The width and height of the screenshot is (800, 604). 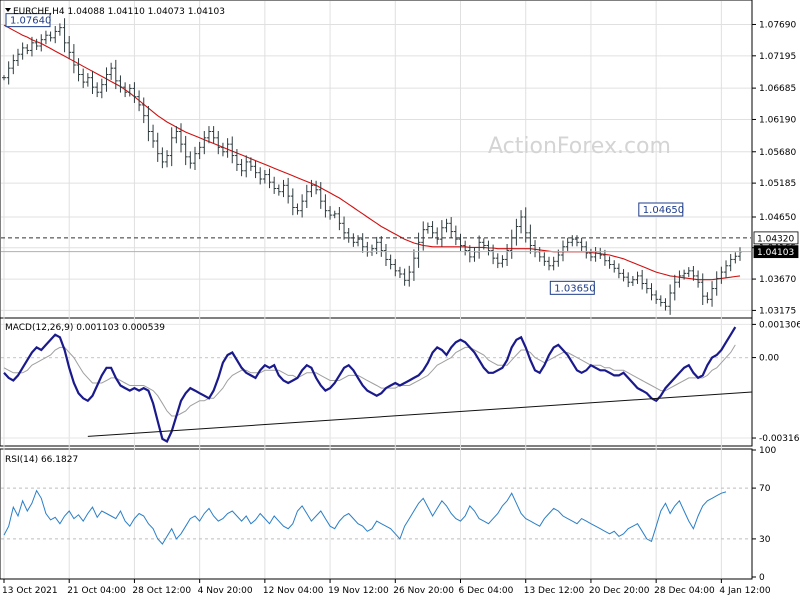 I want to click on x-axis-tick-label: 13 Oct 2021, so click(x=30, y=591).